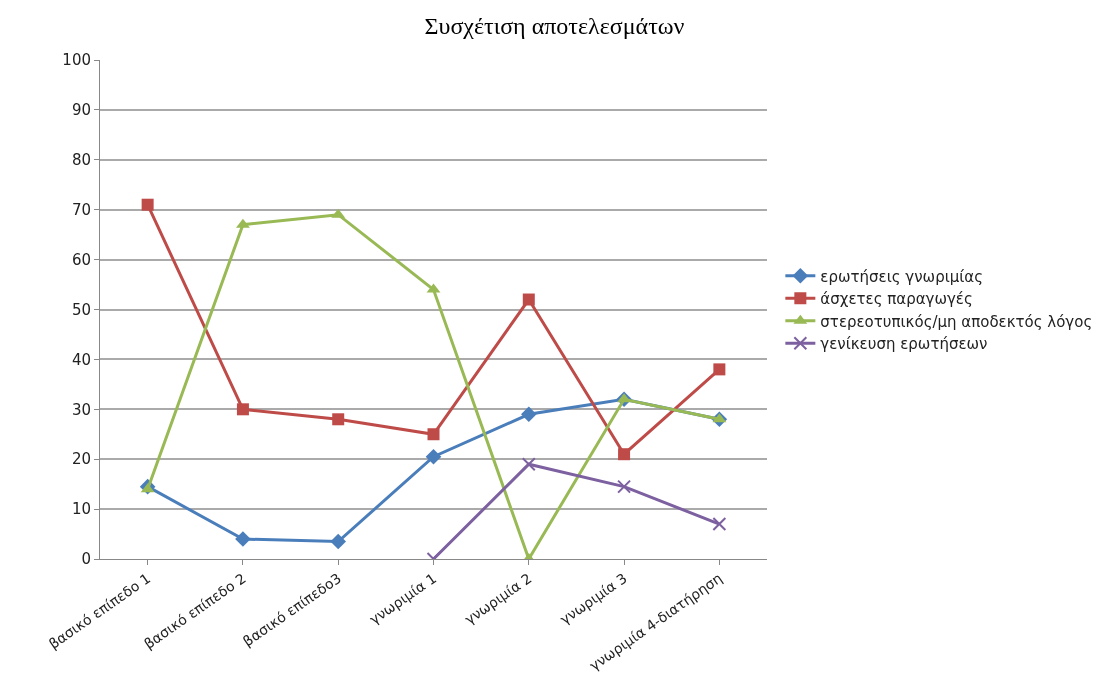  What do you see at coordinates (81, 309) in the screenshot?
I see `y-tick-label: 50` at bounding box center [81, 309].